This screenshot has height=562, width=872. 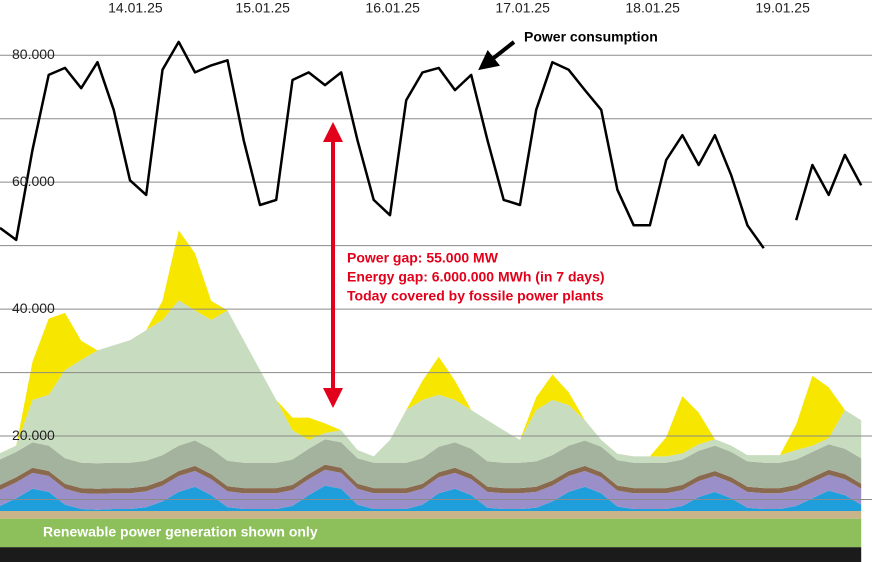 What do you see at coordinates (497, 55) in the screenshot?
I see `pointer-arrow` at bounding box center [497, 55].